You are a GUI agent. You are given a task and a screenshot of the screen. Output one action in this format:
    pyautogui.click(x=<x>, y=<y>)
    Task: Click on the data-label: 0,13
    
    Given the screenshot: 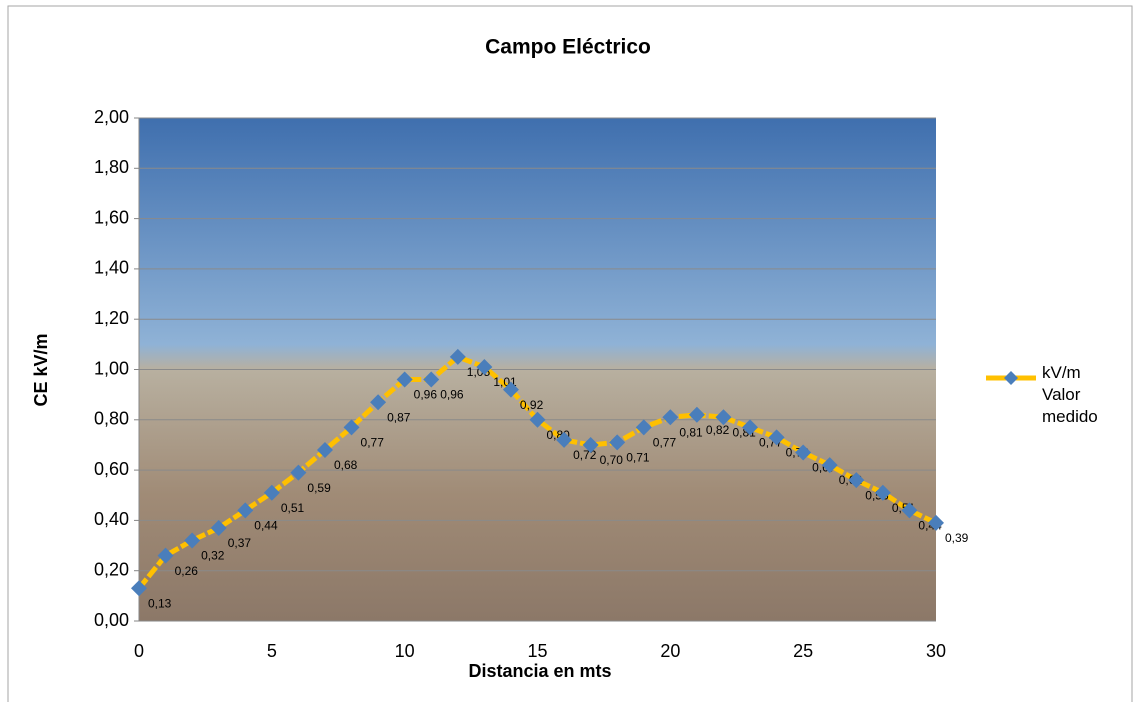 What is the action you would take?
    pyautogui.click(x=160, y=603)
    